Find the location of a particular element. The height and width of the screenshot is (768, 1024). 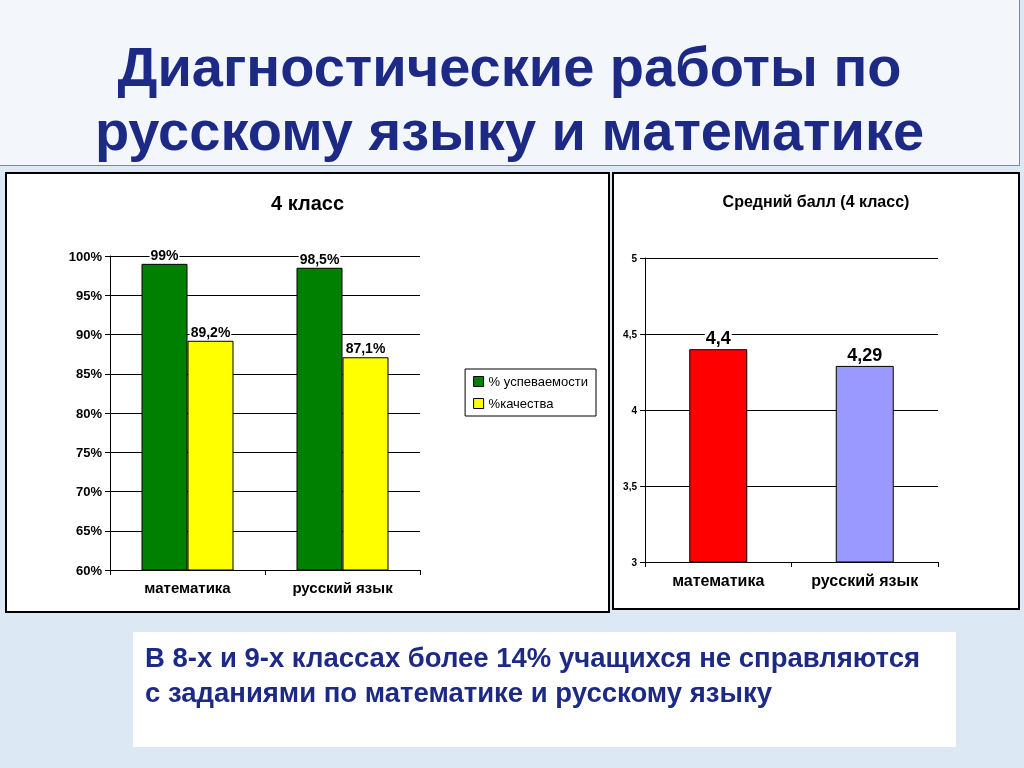

y-tick-label: 4,5 is located at coordinates (630, 334).